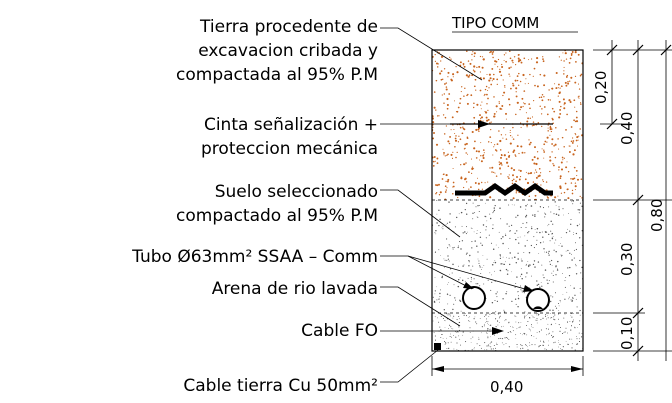  I want to click on label-tierra-line1: Tierra procedente de, so click(288, 27).